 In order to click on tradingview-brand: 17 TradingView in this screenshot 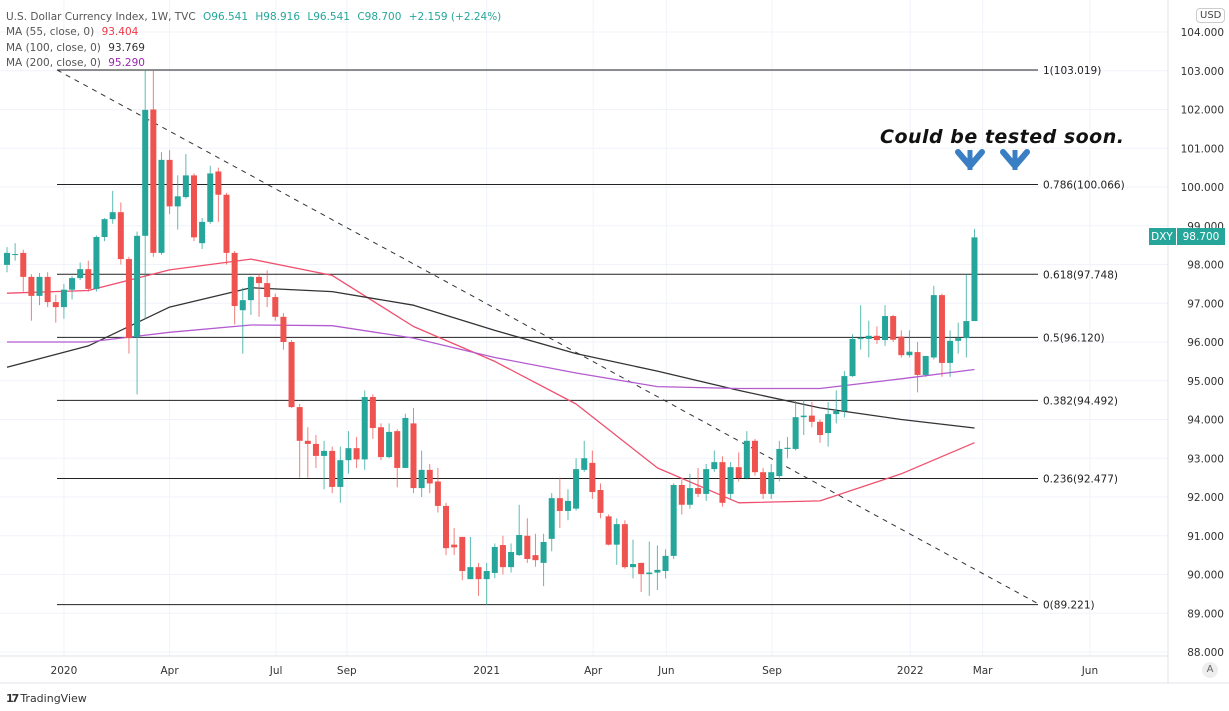, I will do `click(46, 698)`.